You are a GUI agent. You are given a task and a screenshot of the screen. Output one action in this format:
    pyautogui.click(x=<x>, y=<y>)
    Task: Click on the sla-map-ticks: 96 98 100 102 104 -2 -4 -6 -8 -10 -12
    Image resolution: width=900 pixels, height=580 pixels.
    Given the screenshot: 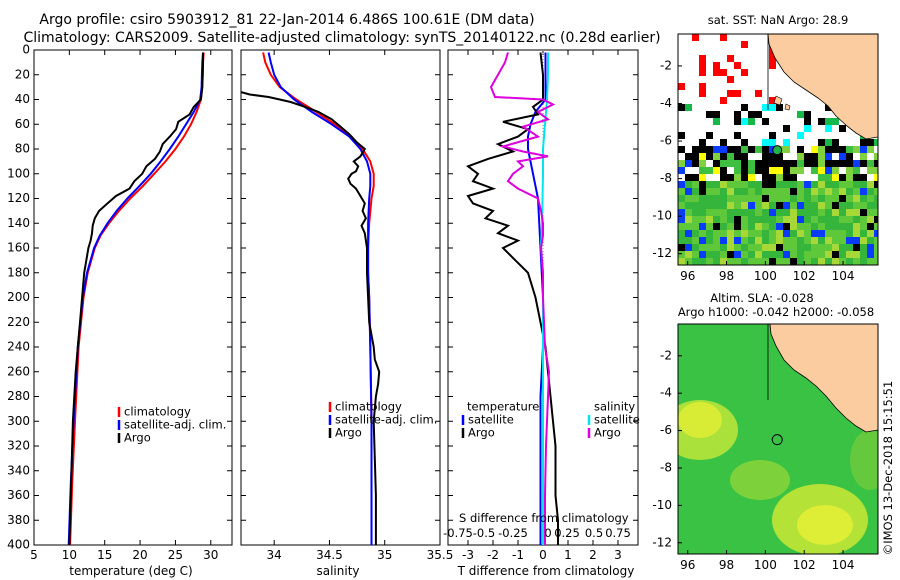 What is the action you would take?
    pyautogui.click(x=753, y=460)
    